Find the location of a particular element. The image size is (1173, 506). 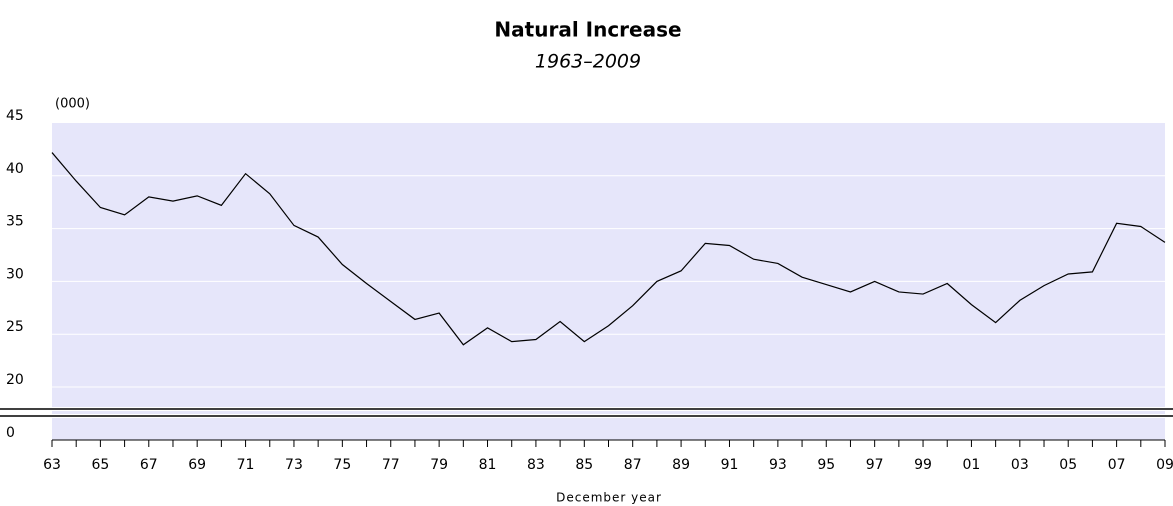

x-tick-label: 07 is located at coordinates (1117, 465).